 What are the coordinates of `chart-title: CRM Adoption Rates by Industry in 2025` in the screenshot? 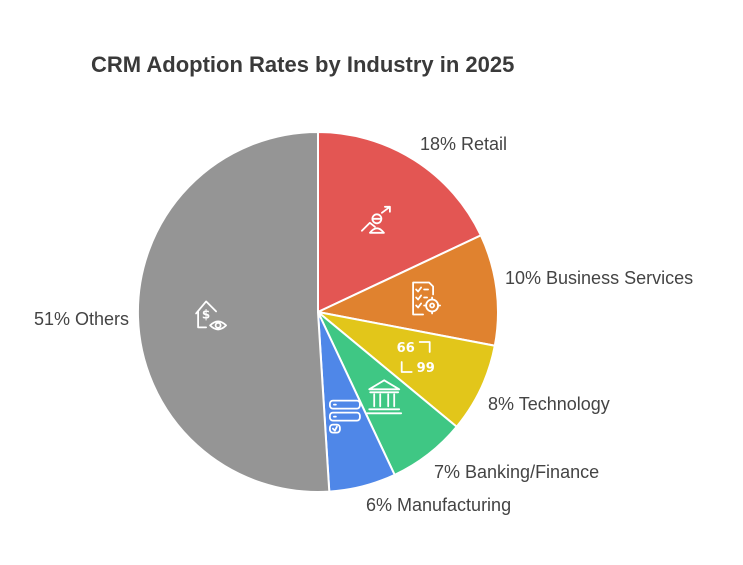 It's located at (303, 64).